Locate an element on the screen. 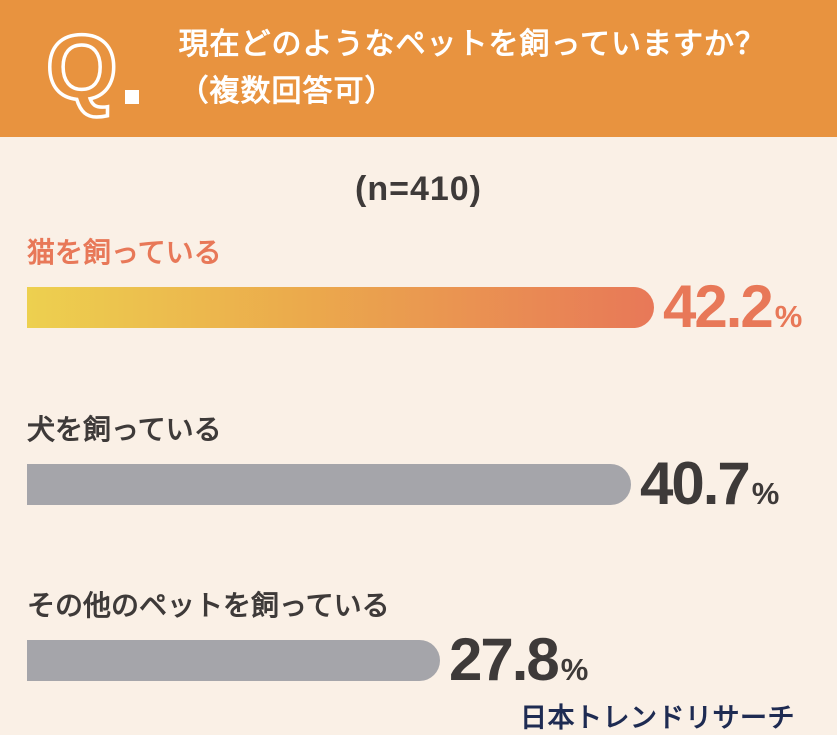 This screenshot has height=735, width=837. bar-label-cat: 猫を飼っている is located at coordinates (124, 252).